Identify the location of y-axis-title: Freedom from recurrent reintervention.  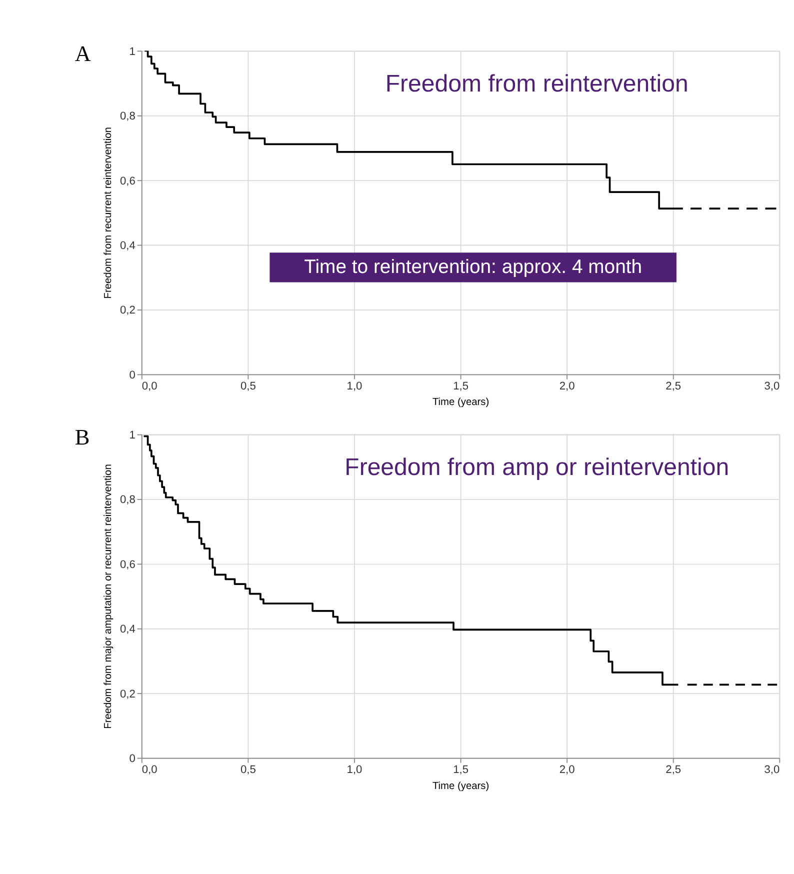
(108, 213).